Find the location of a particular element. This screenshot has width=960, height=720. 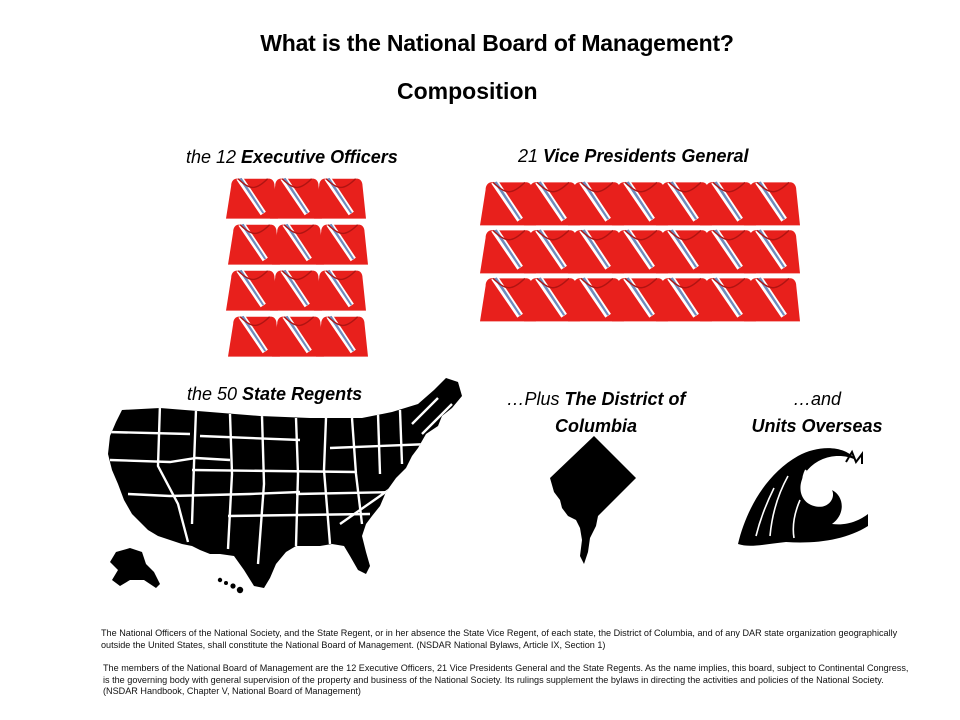

vp-prefix: 21 is located at coordinates (531, 156).